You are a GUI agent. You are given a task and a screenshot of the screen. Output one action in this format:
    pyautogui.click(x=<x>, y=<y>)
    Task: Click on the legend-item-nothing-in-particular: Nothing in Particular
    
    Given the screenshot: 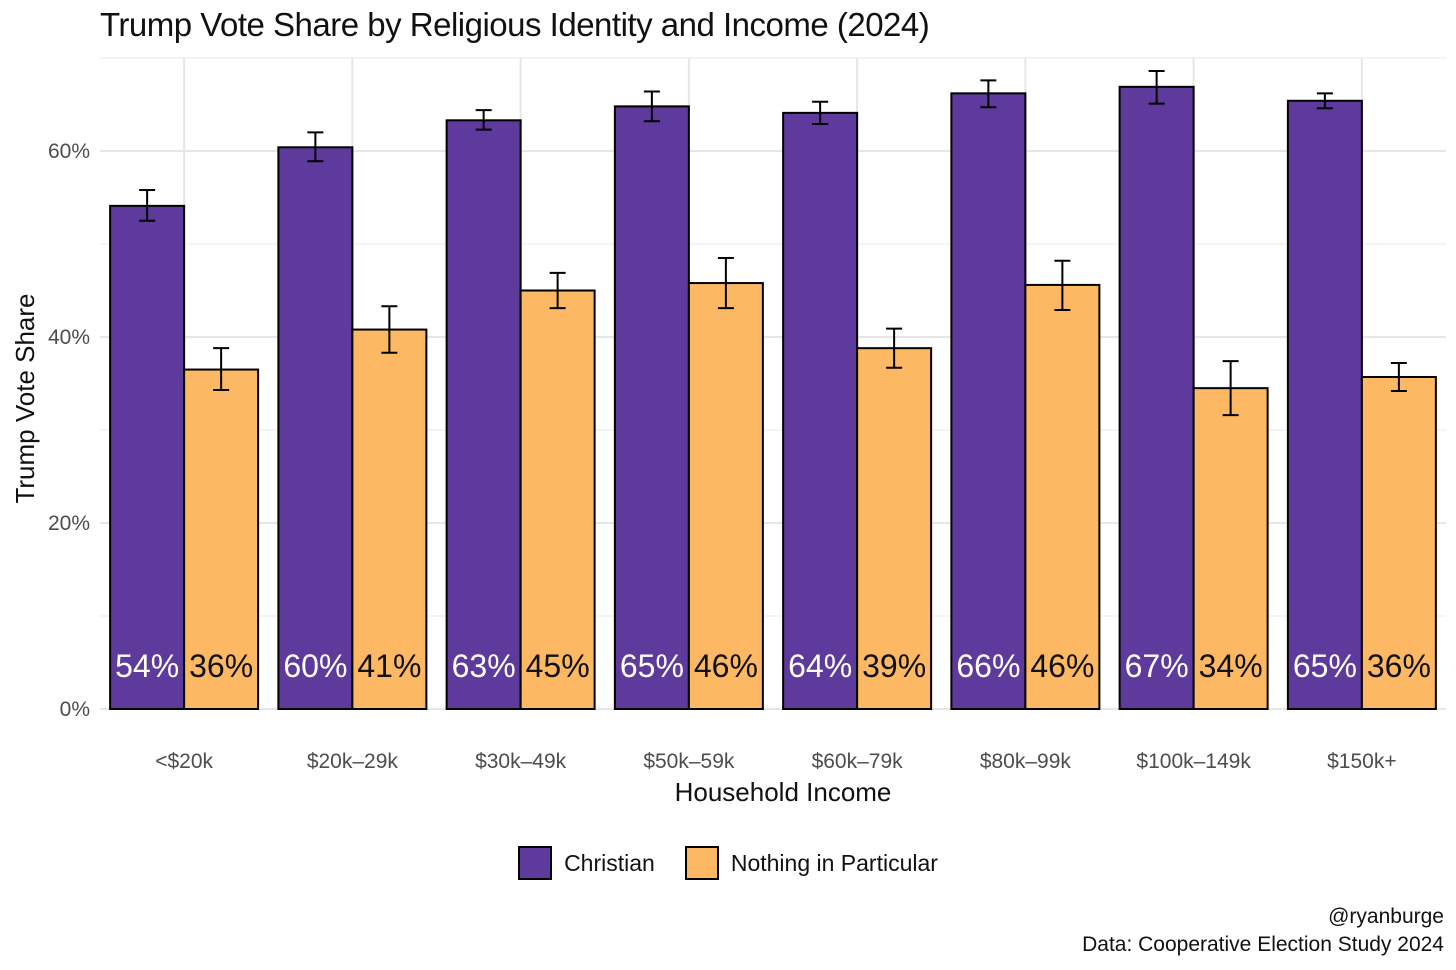 What is the action you would take?
    pyautogui.click(x=811, y=863)
    